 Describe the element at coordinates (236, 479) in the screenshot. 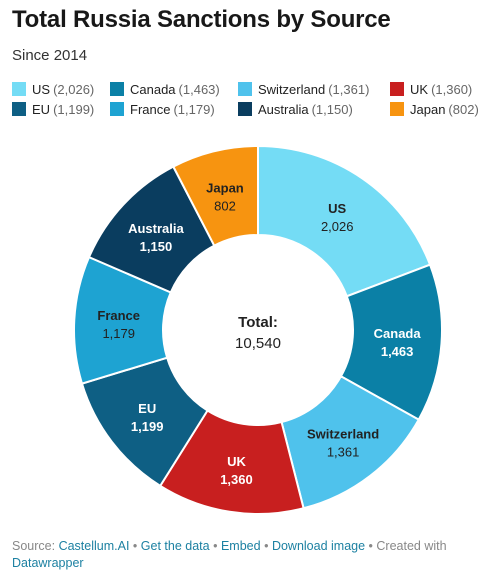

I see `slice-value-uk: 1,360` at that location.